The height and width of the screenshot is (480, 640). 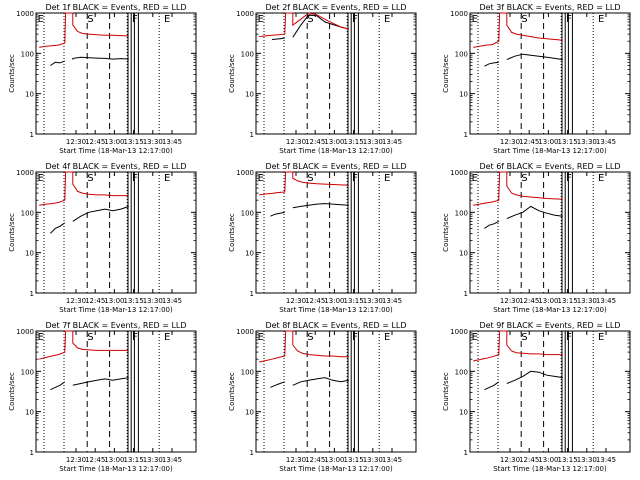 I want to click on panel-title: Det 6f BLACK = Events, RED = LLD, so click(x=549, y=166).